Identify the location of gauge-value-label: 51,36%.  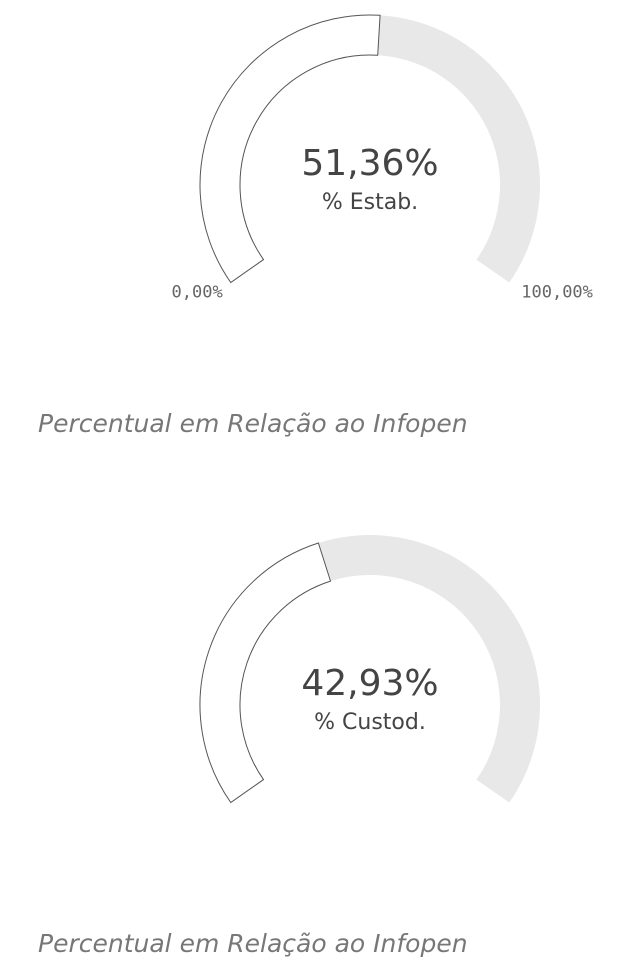
(369, 163).